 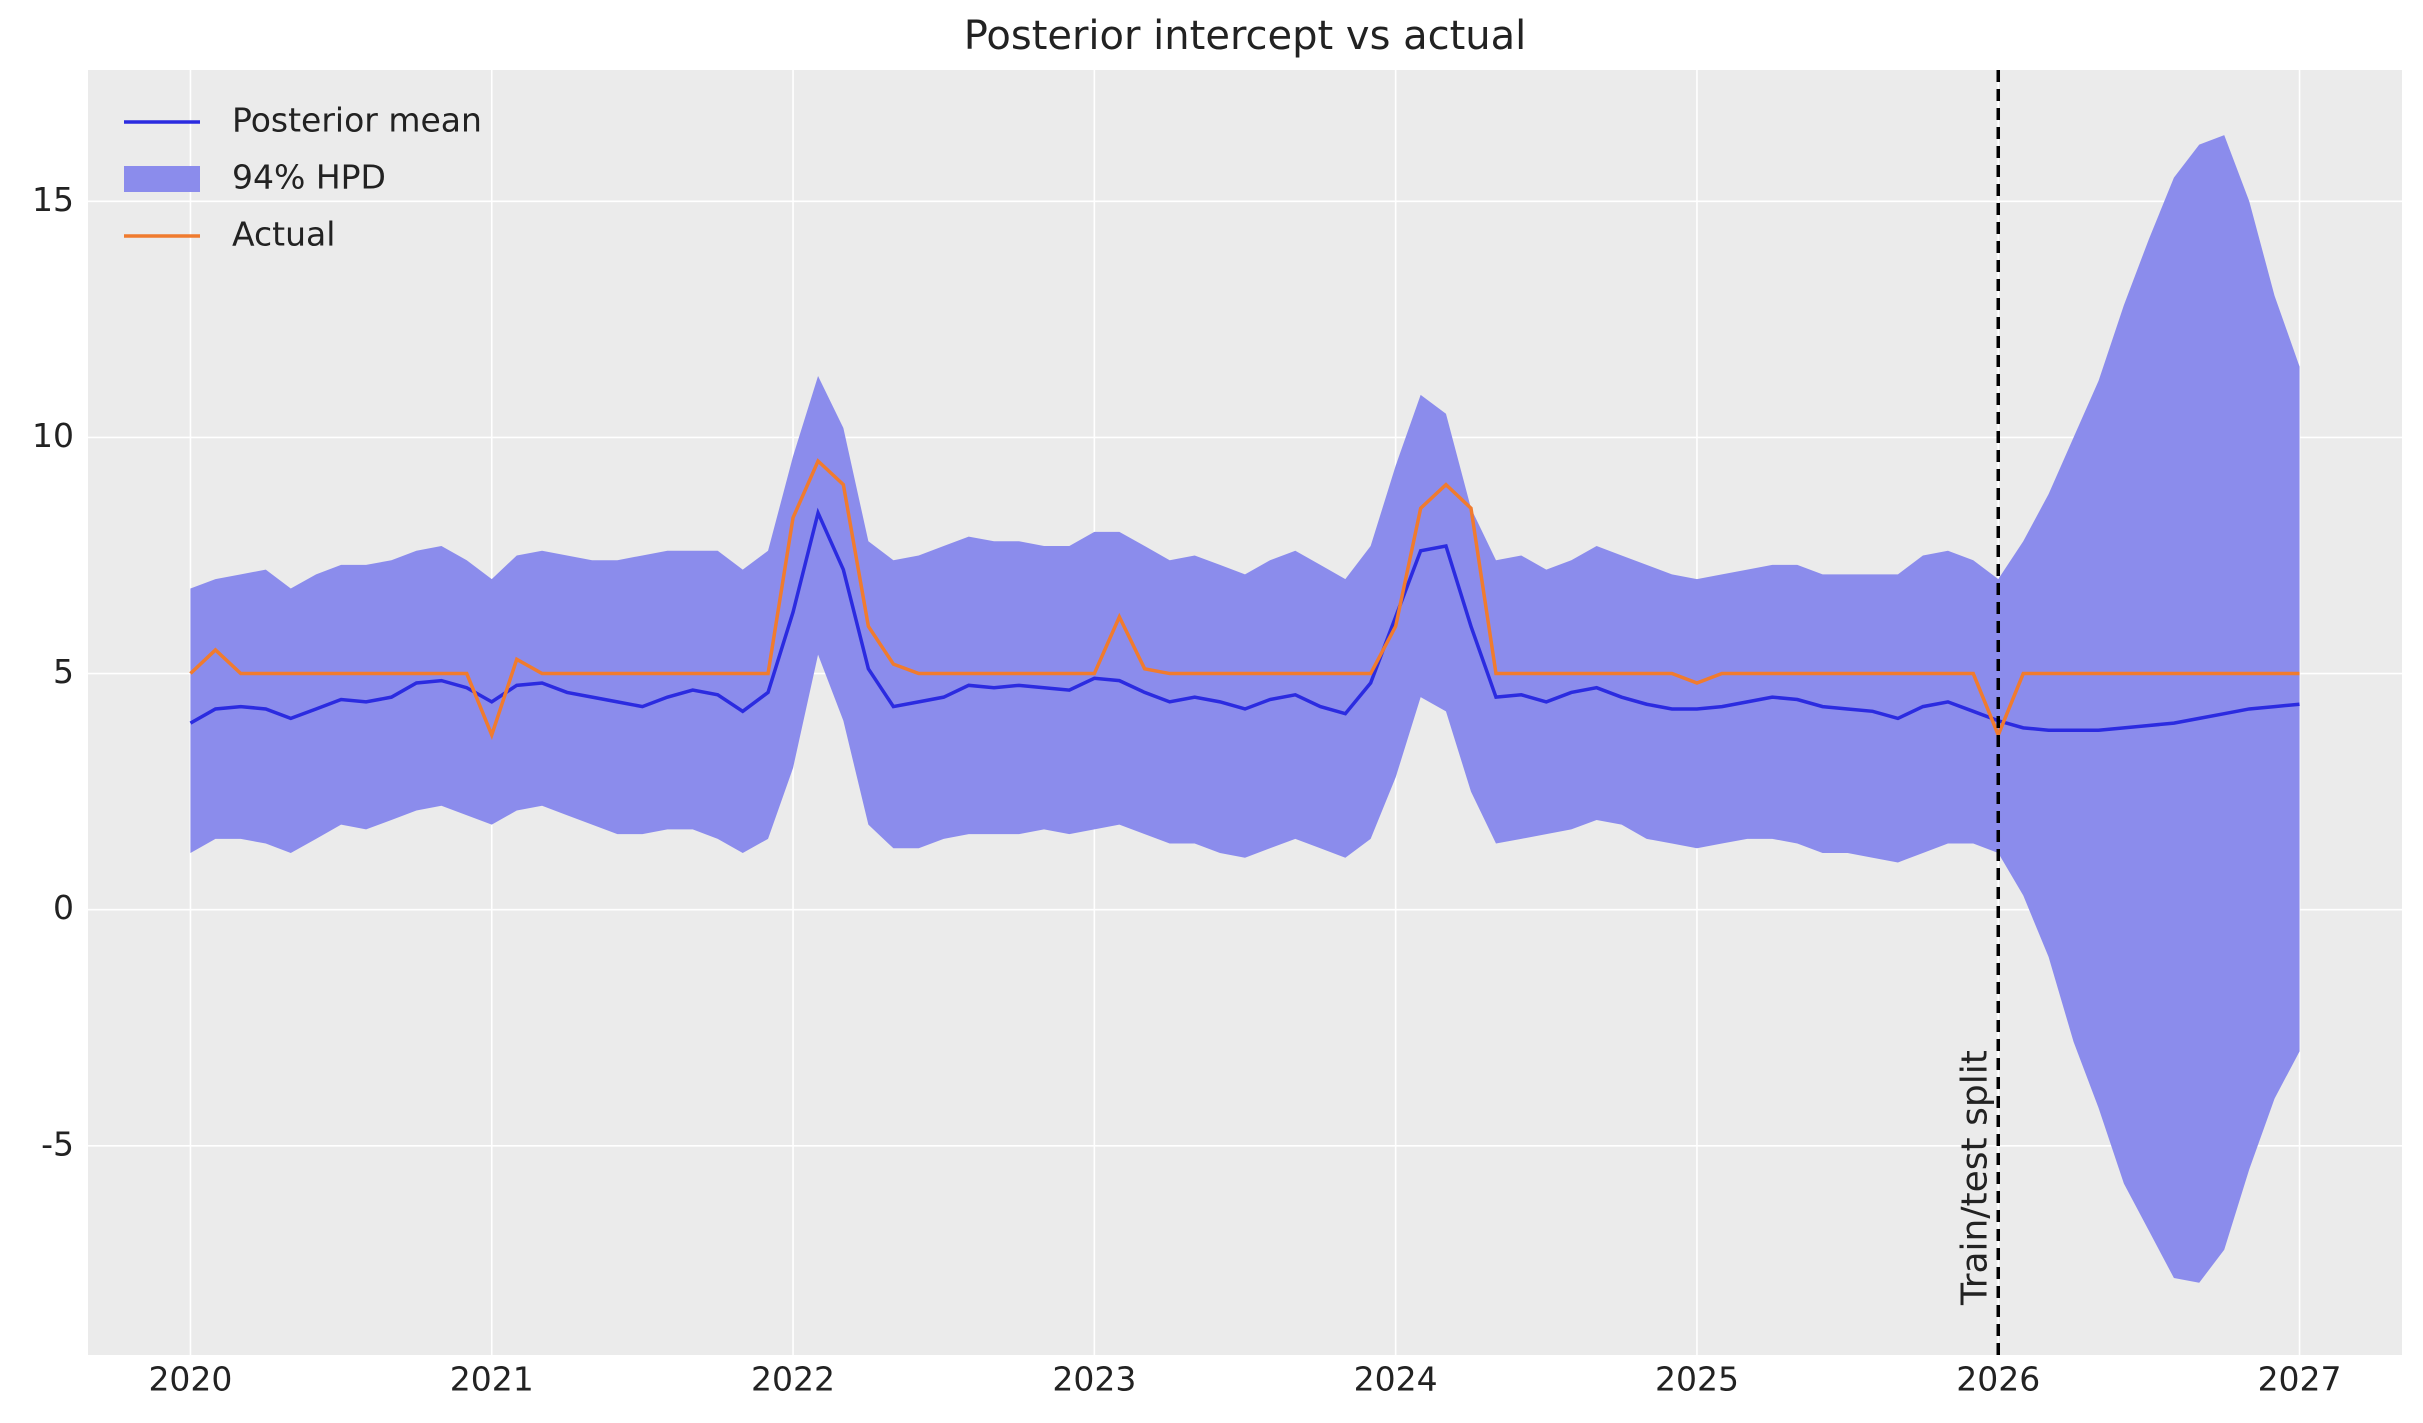 I want to click on y-tick-label: 10, so click(x=53, y=435).